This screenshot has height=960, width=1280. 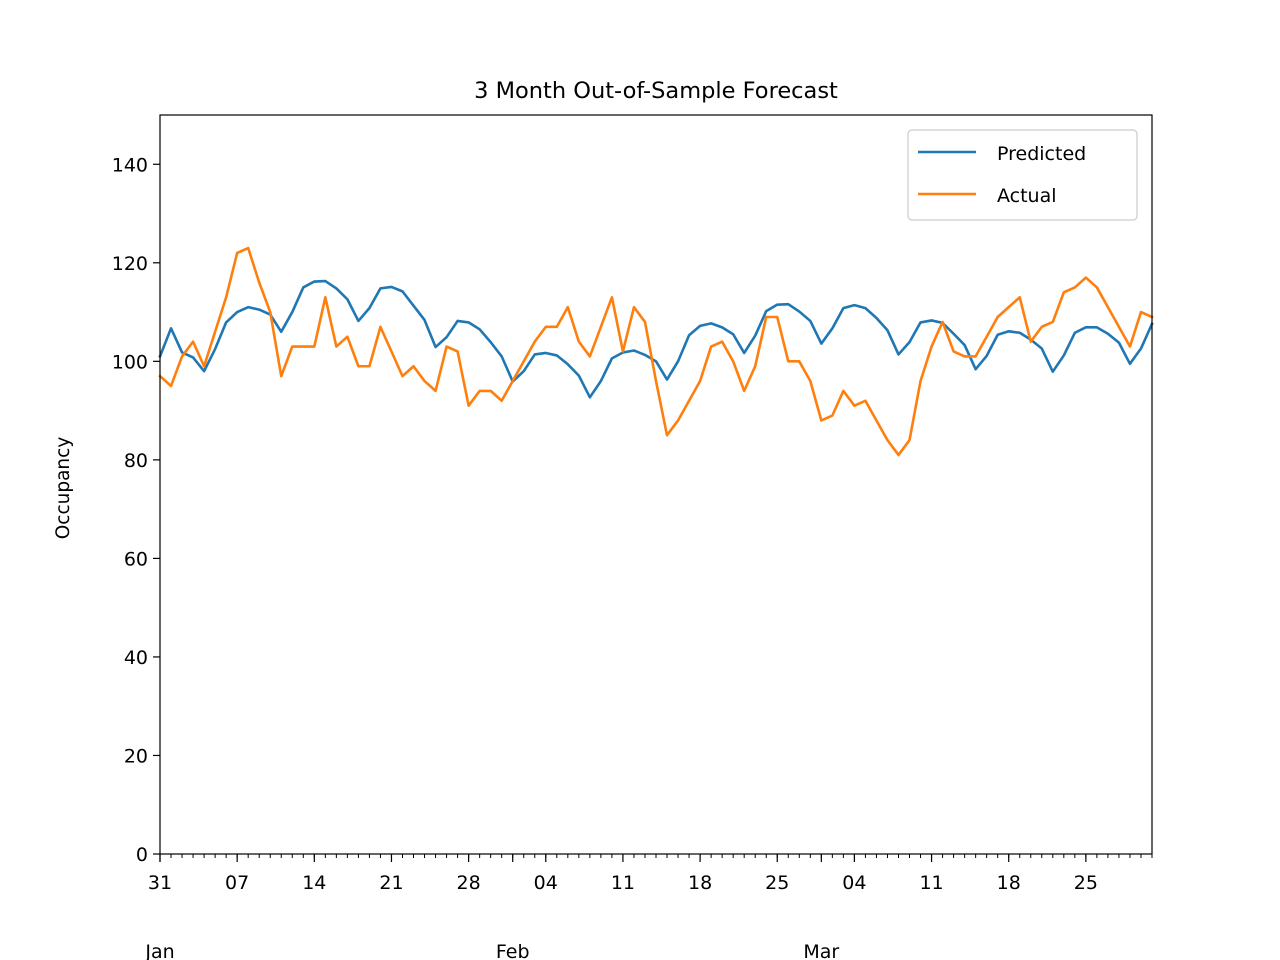 What do you see at coordinates (130, 264) in the screenshot?
I see `y-tick-label: 120` at bounding box center [130, 264].